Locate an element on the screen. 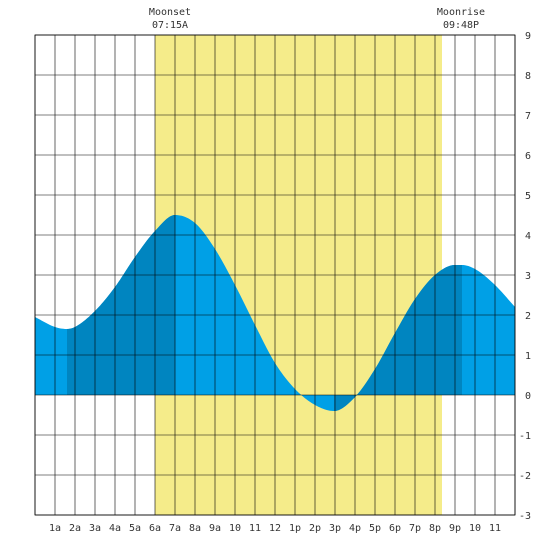 This screenshot has height=550, width=550. x-tick-label: 5a is located at coordinates (135, 528).